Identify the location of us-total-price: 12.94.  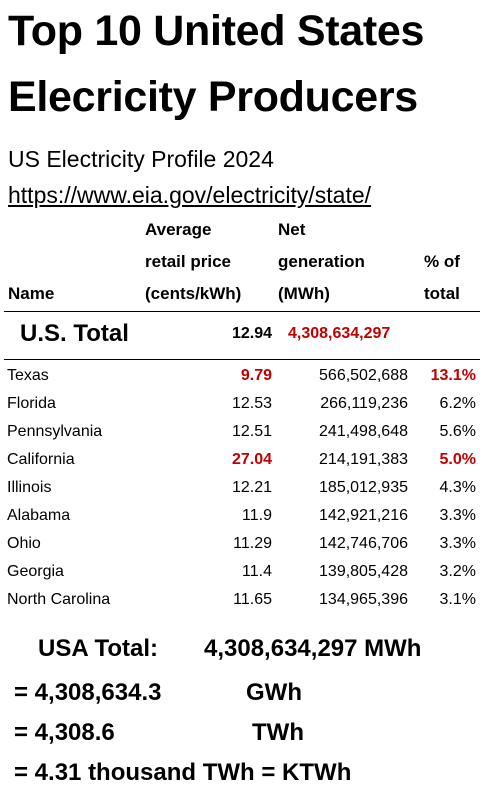
(251, 333).